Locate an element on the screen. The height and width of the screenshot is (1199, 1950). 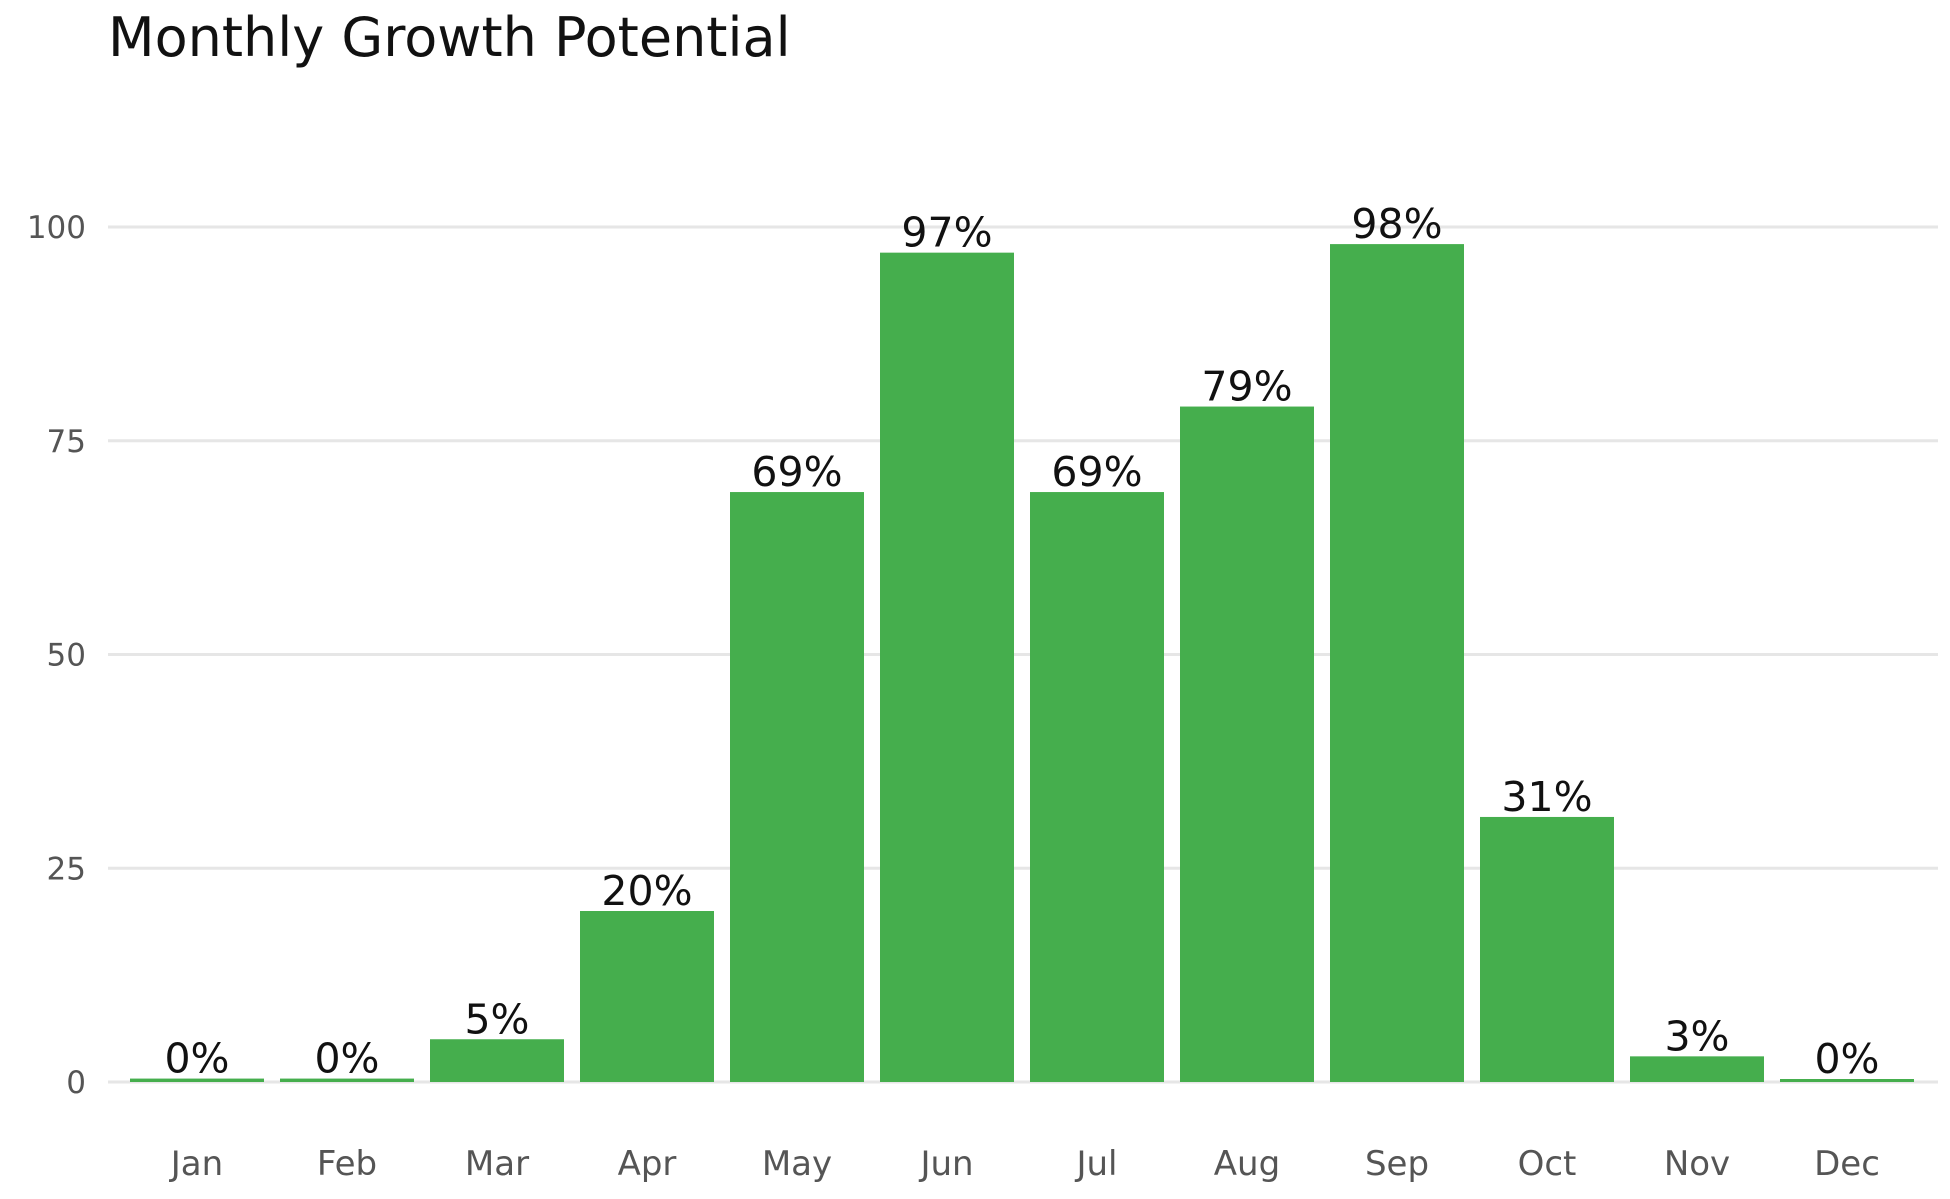
x-tick-label-sep: Sep is located at coordinates (1397, 1164).